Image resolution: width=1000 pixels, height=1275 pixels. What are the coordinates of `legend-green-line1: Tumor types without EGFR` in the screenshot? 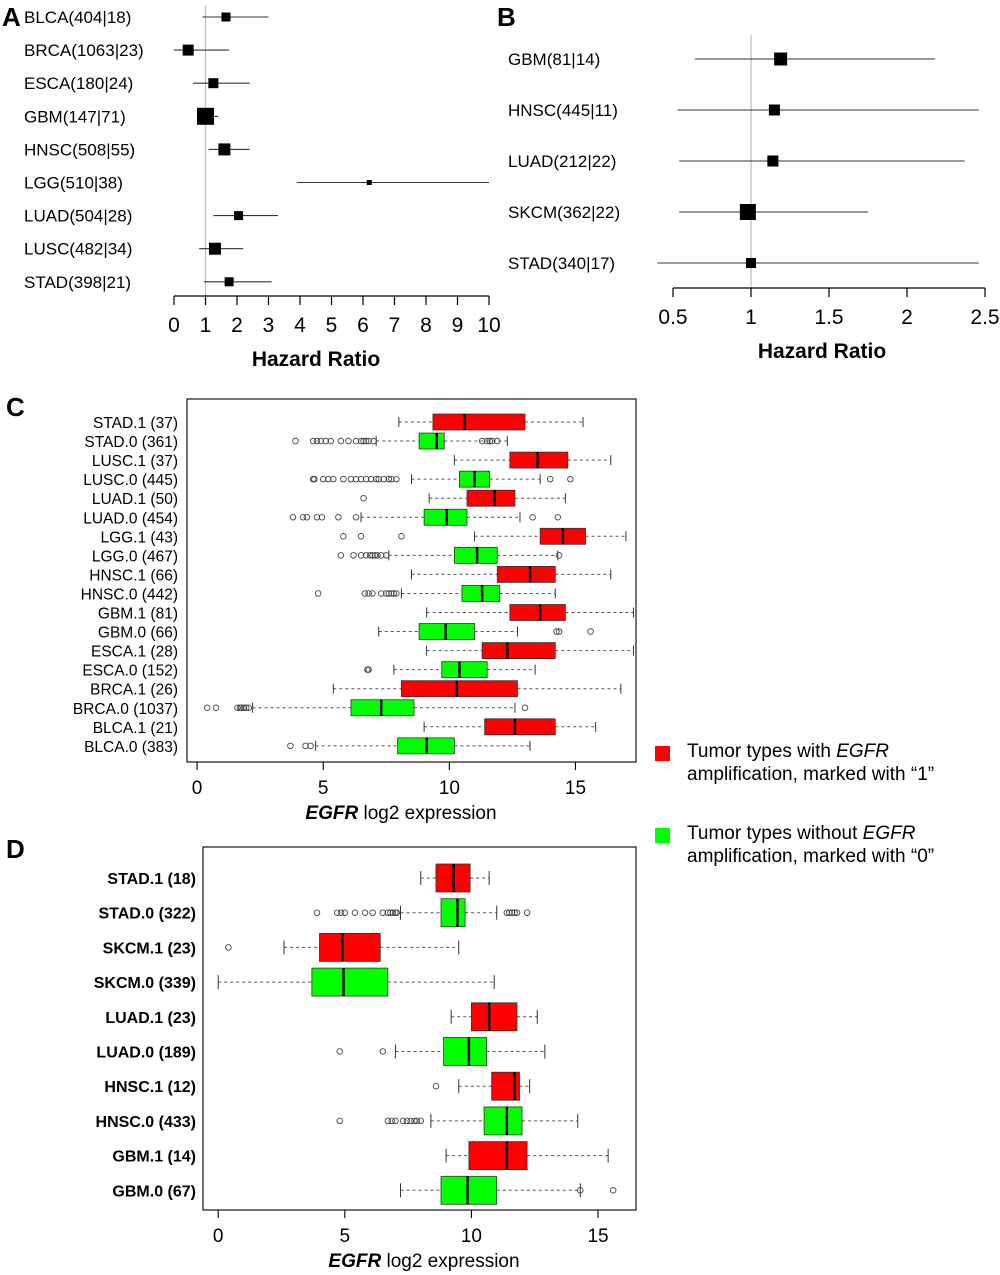 It's located at (801, 833).